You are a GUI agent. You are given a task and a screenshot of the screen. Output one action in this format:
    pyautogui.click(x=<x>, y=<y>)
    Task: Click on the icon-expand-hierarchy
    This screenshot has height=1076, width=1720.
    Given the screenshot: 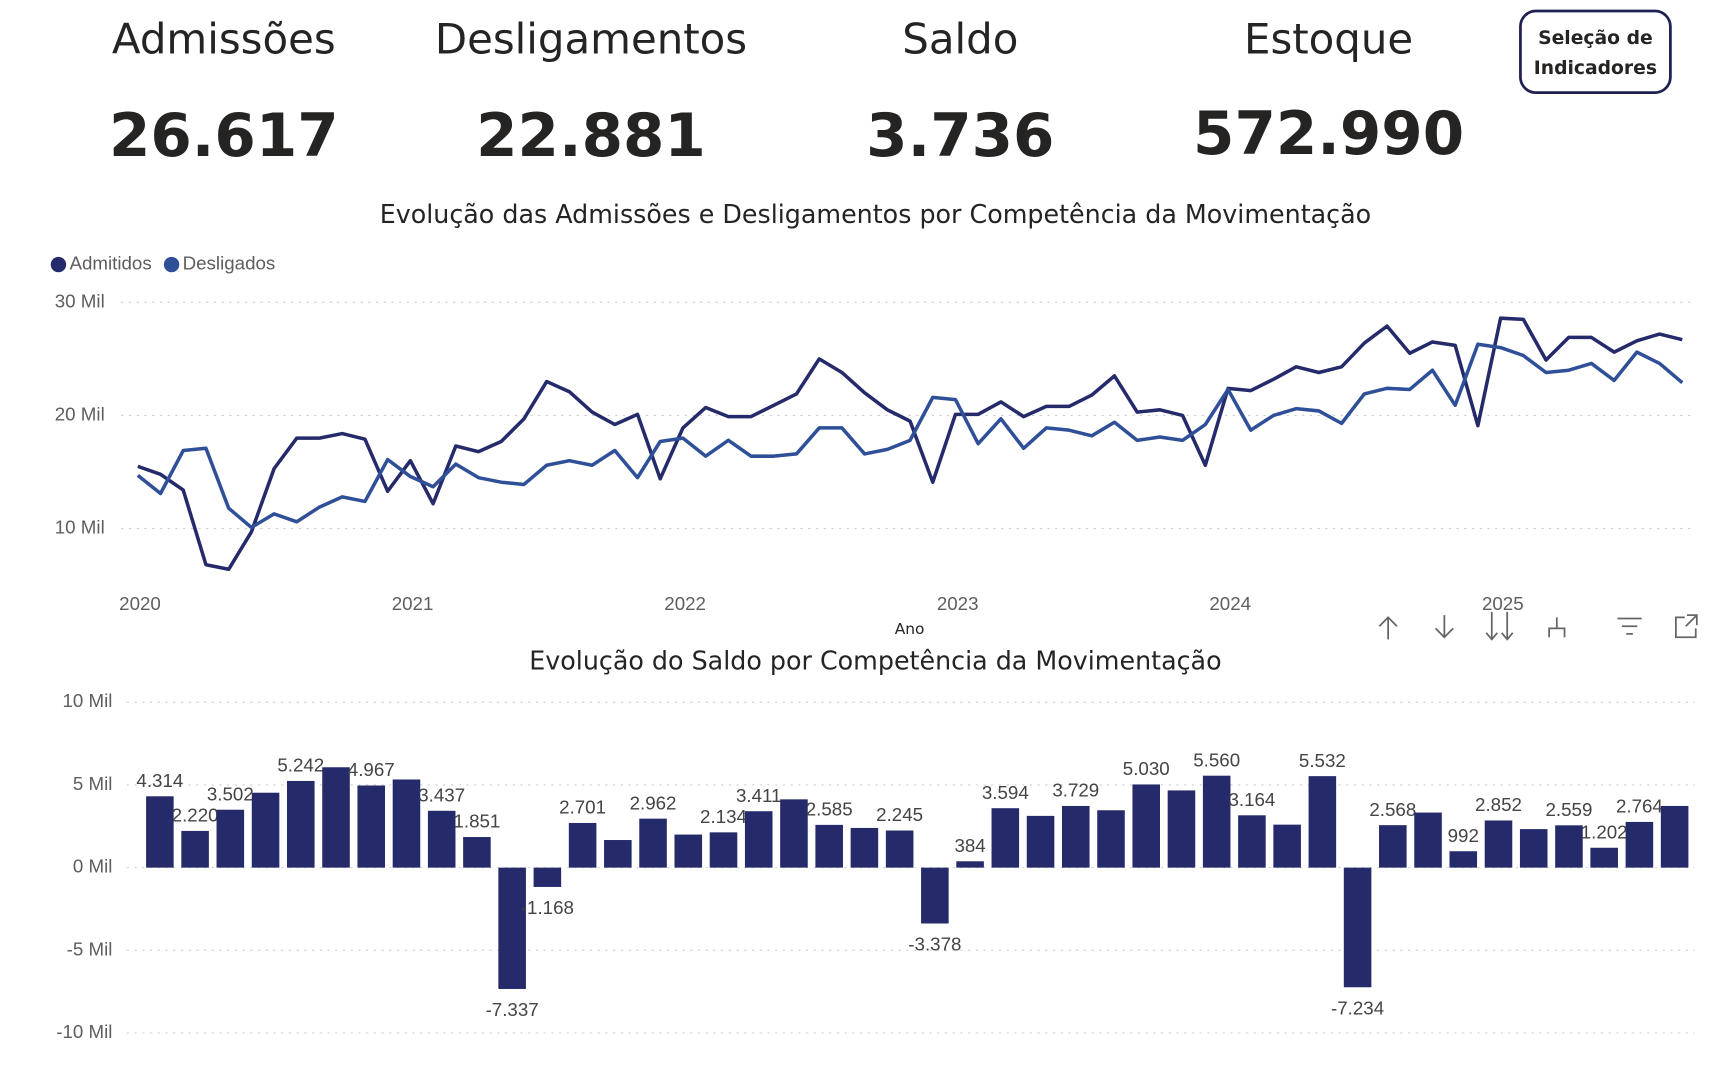 What is the action you would take?
    pyautogui.click(x=1557, y=627)
    